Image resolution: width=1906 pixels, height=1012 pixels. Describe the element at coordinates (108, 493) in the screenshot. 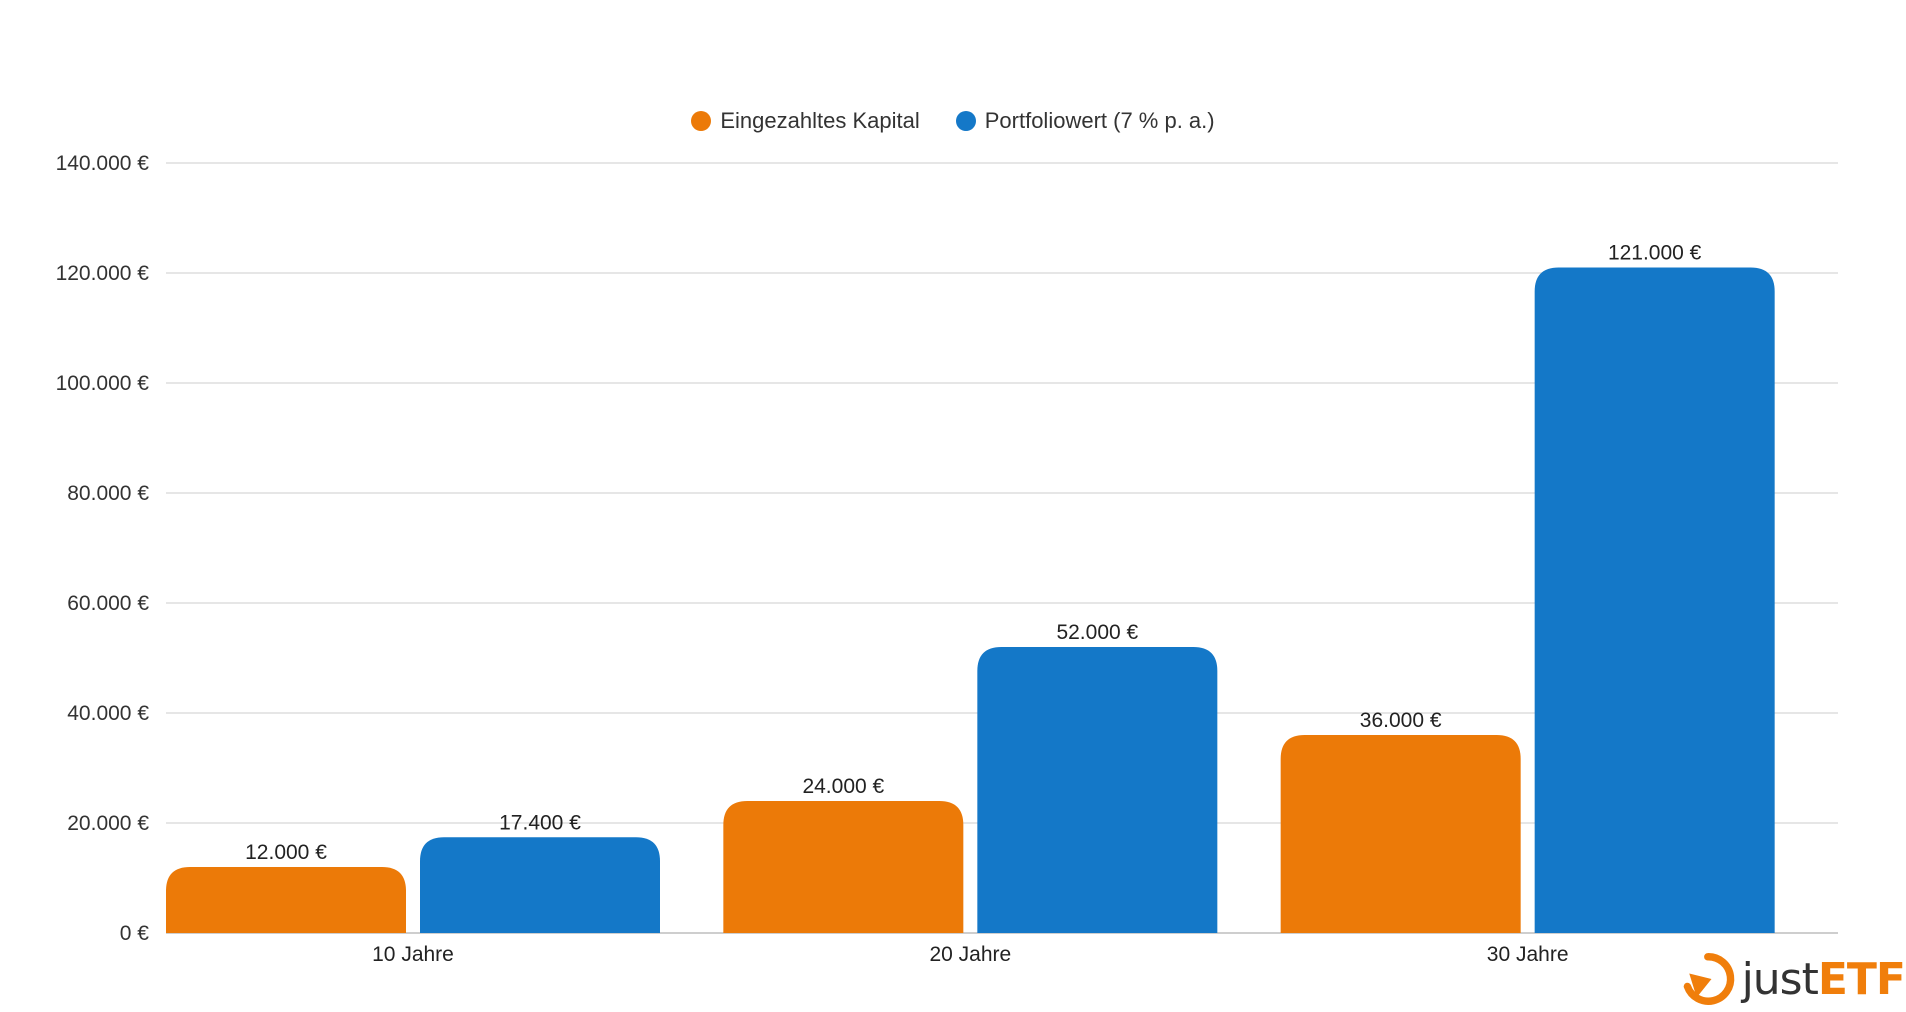

I see `y-tick-label: 80.000 €` at that location.